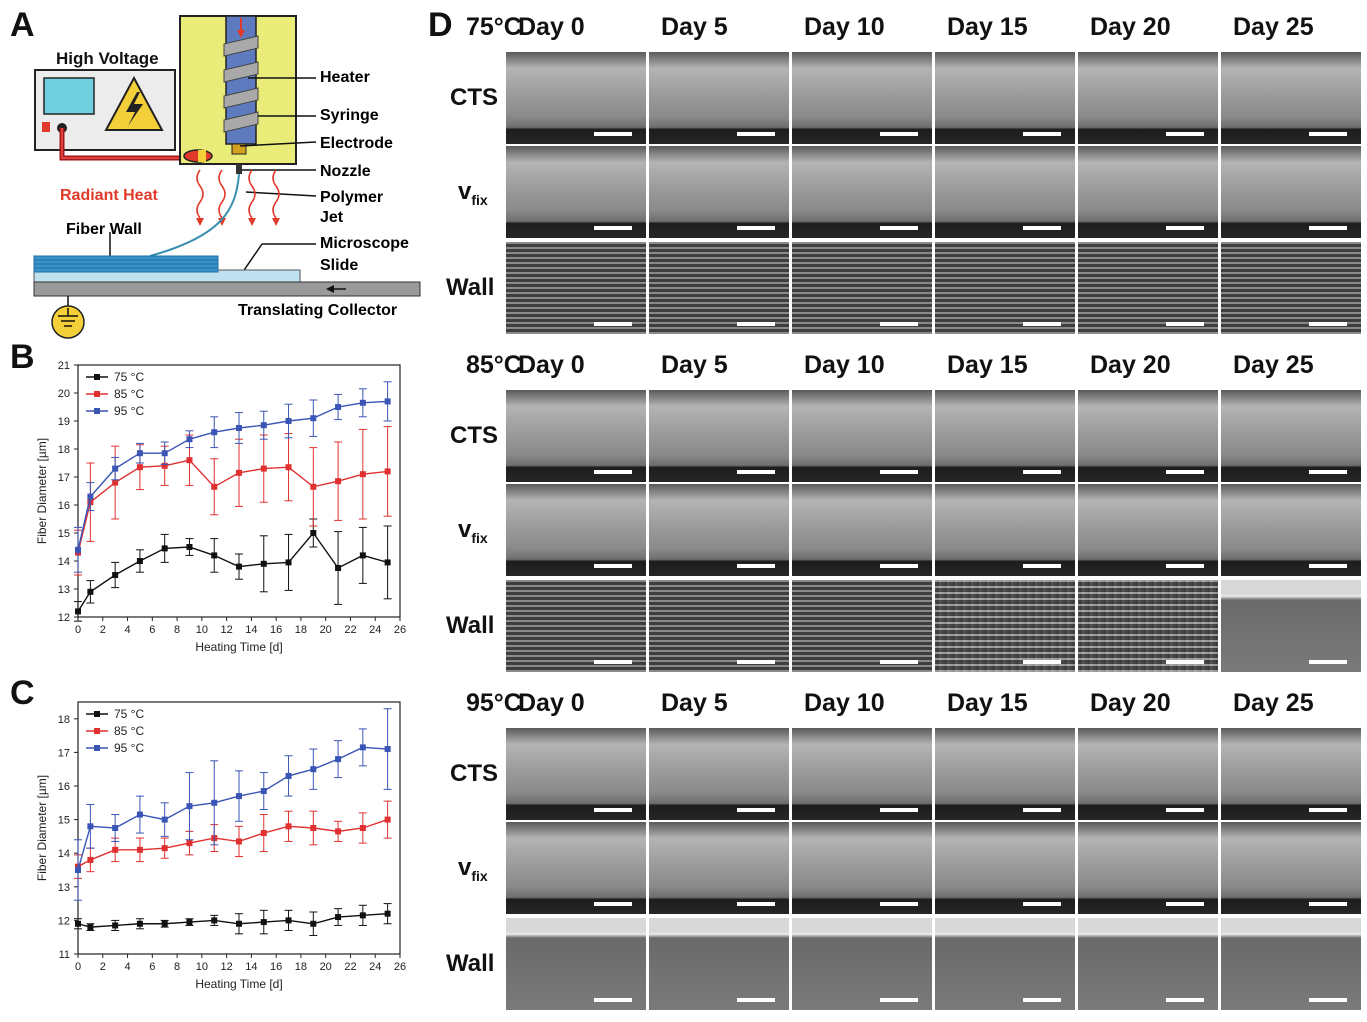  Describe the element at coordinates (356, 143) in the screenshot. I see `electrode-label: Electrode` at that location.